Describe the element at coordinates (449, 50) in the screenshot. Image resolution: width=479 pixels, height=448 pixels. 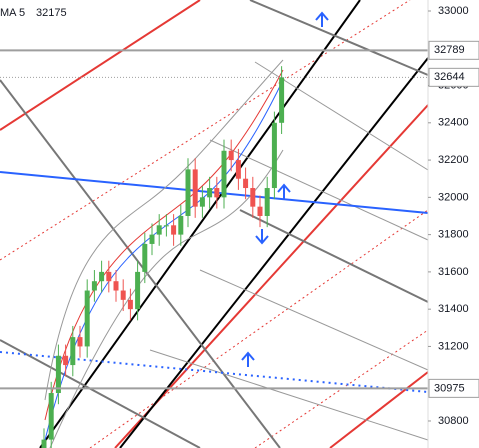
I see `price-label: 32789` at that location.